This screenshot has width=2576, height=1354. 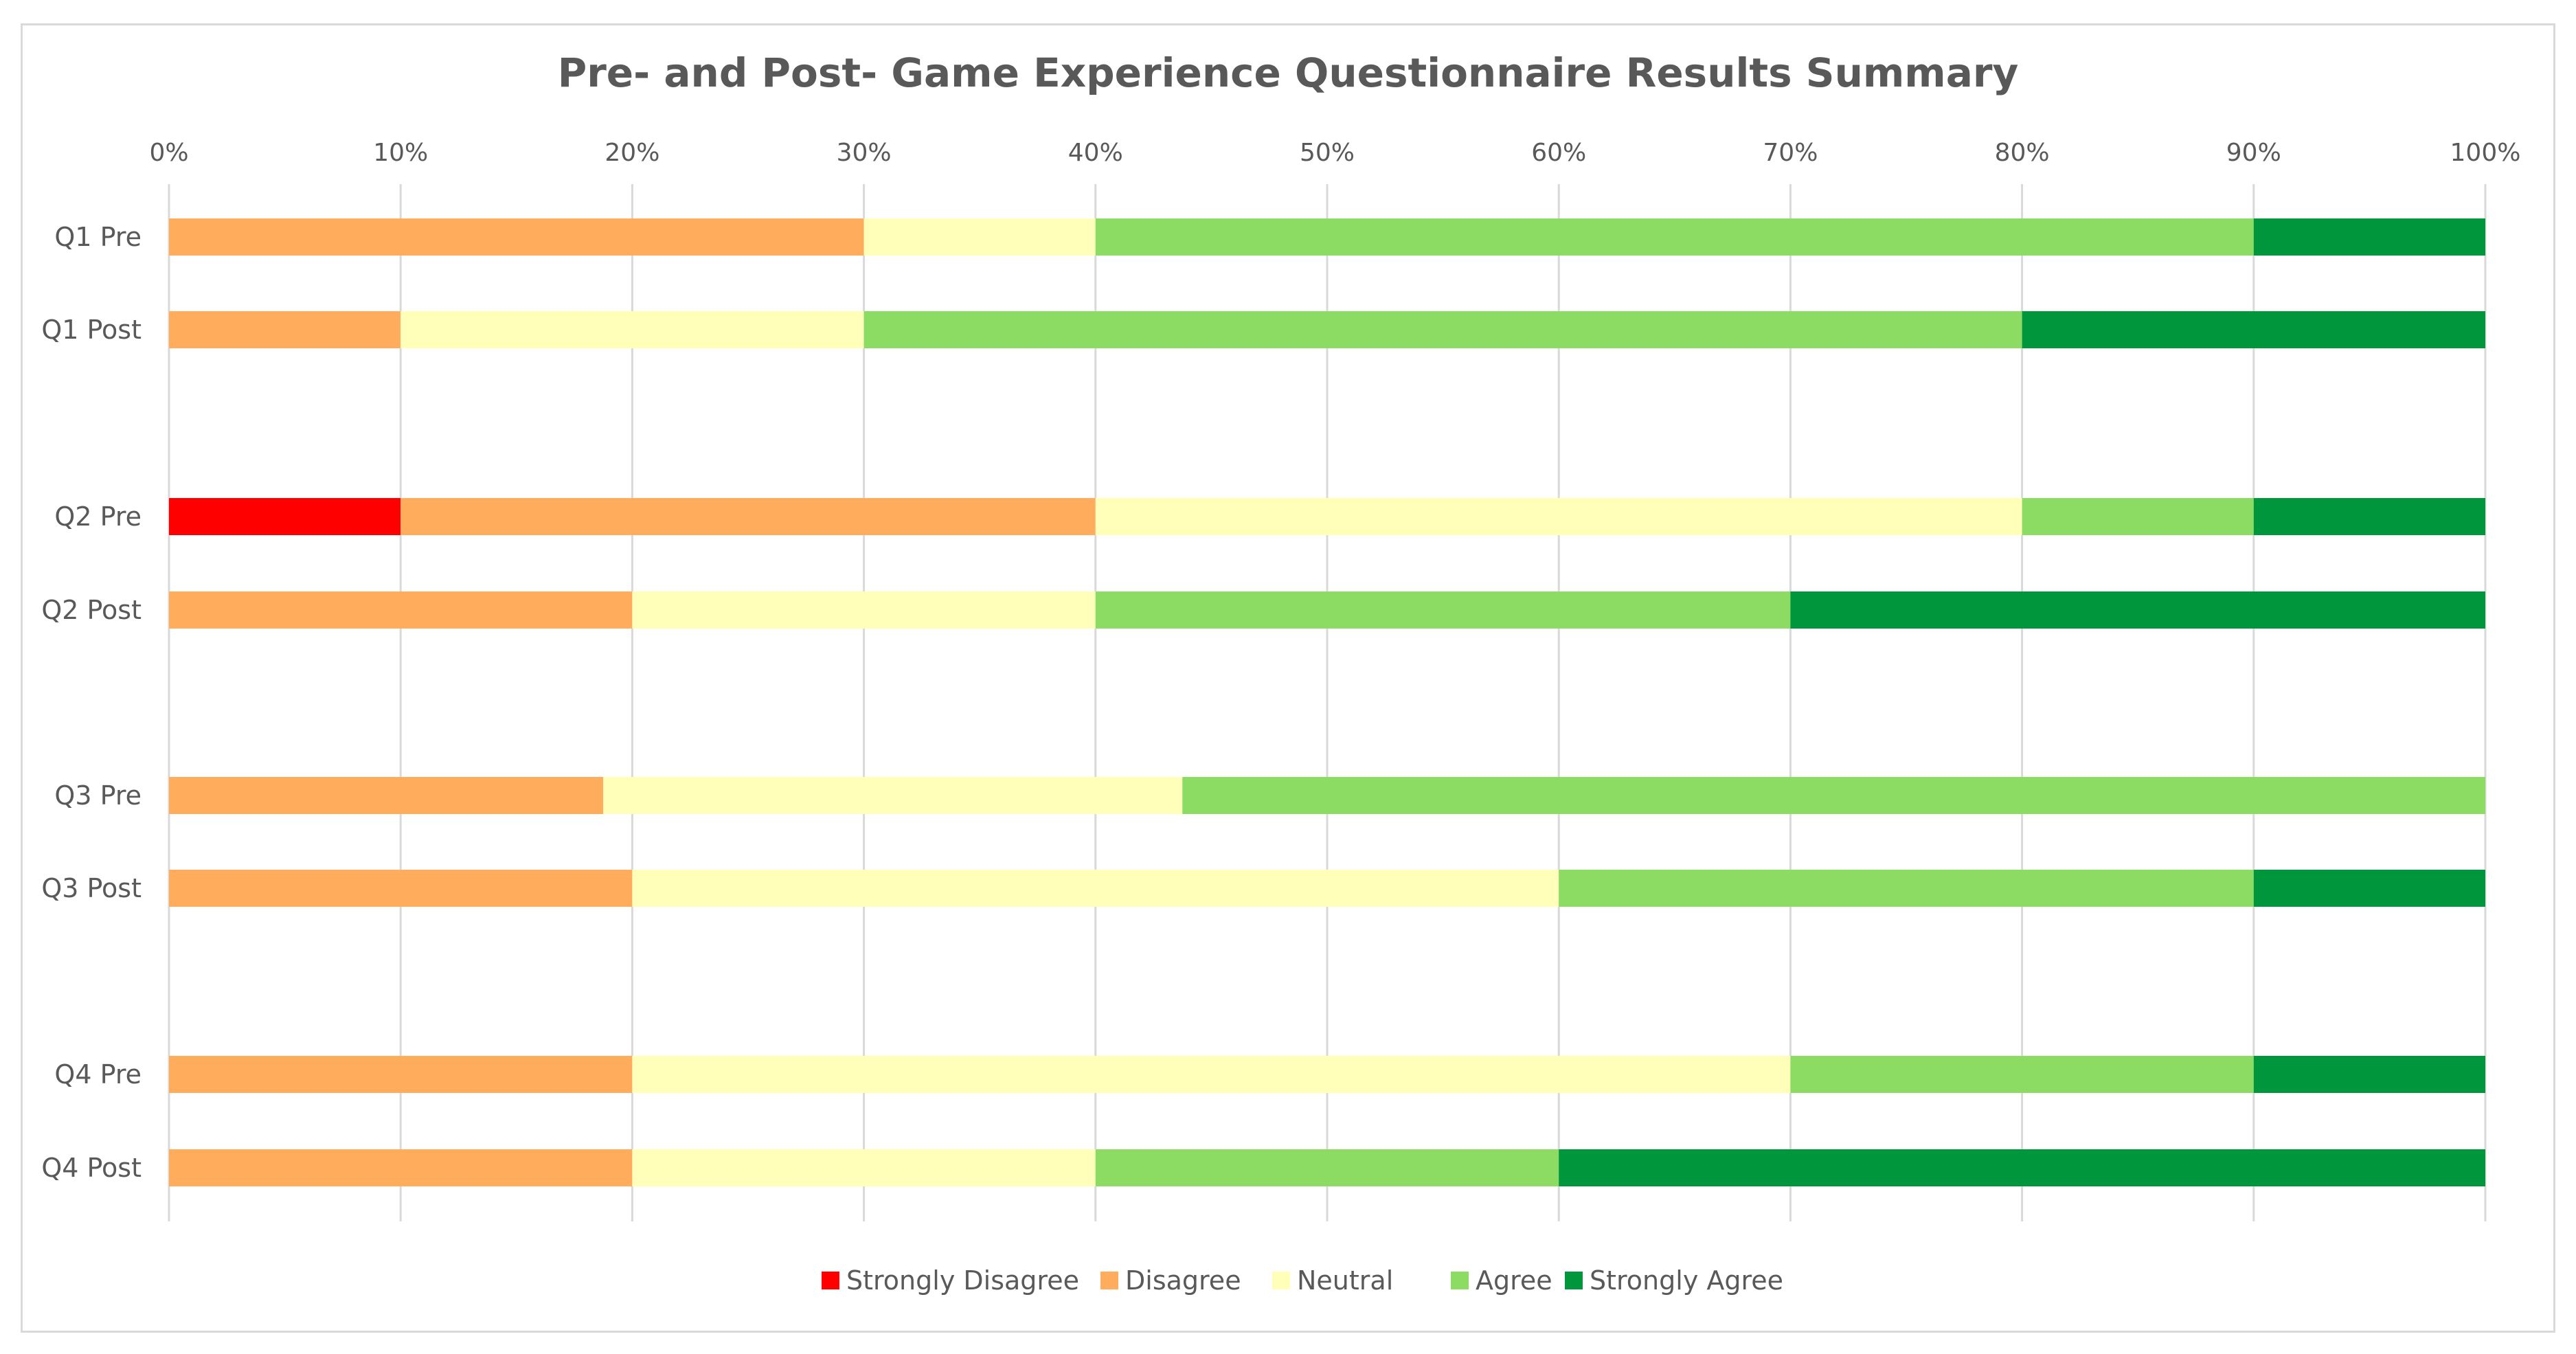 What do you see at coordinates (1345, 1280) in the screenshot?
I see `legend-label: Neutral` at bounding box center [1345, 1280].